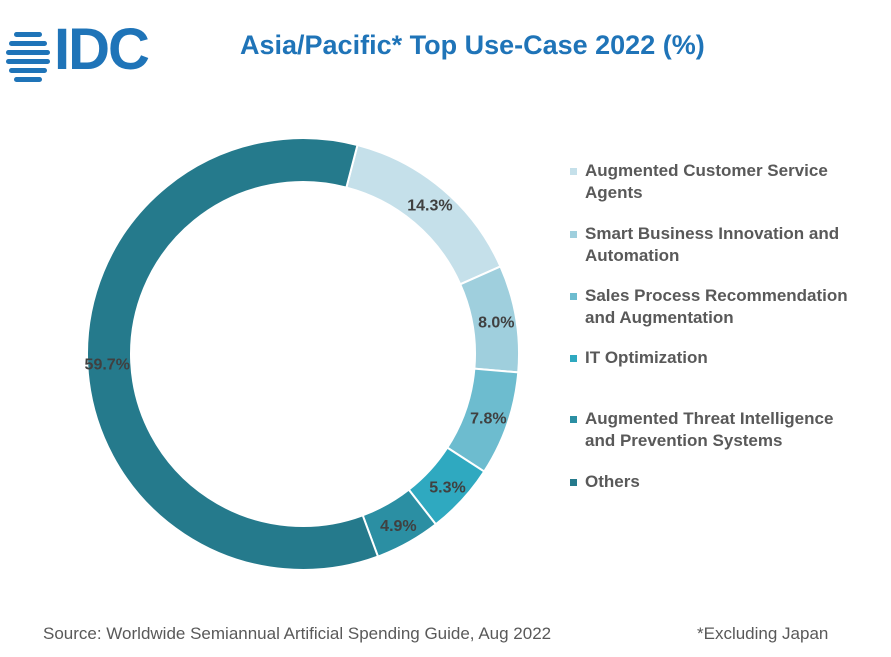  What do you see at coordinates (763, 633) in the screenshot?
I see `footnote: *Excluding Japan` at bounding box center [763, 633].